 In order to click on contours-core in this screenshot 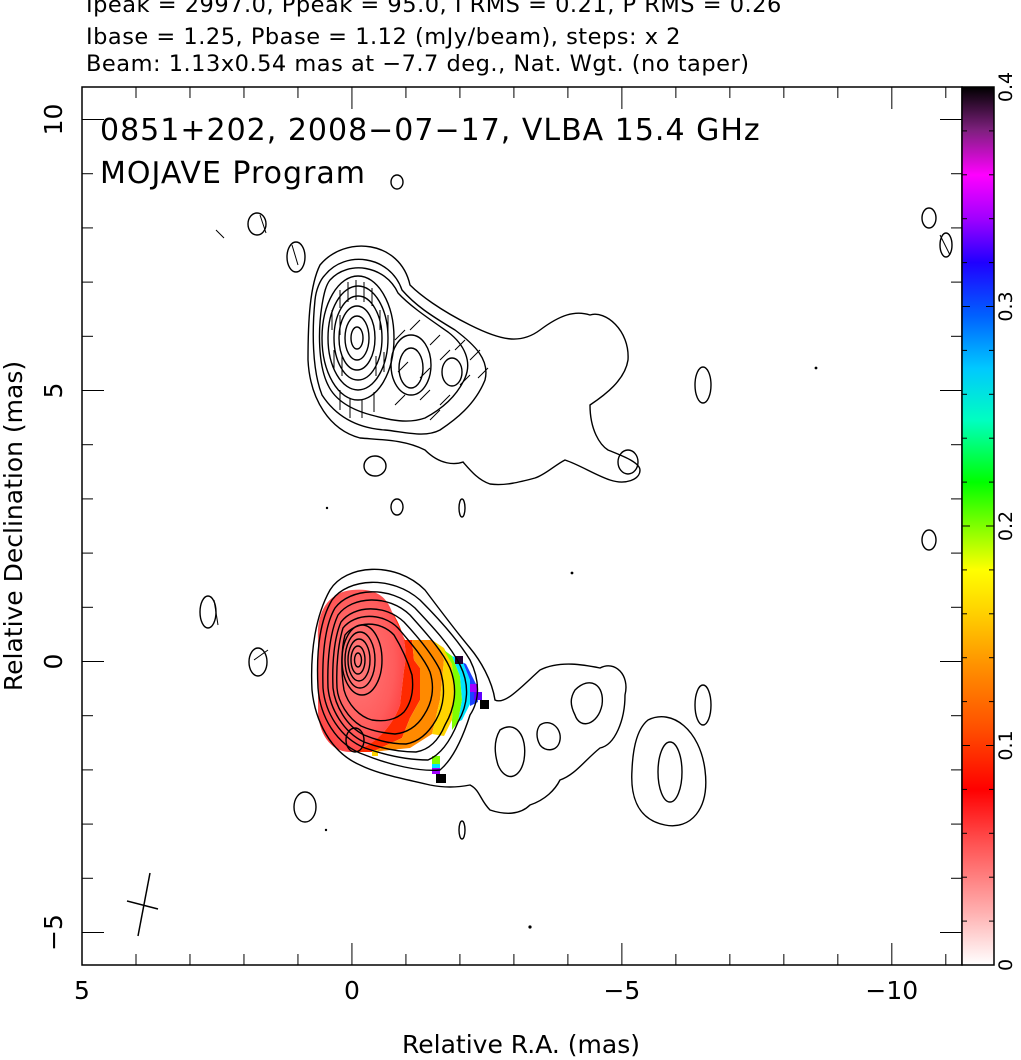, I will do `click(455, 704)`.